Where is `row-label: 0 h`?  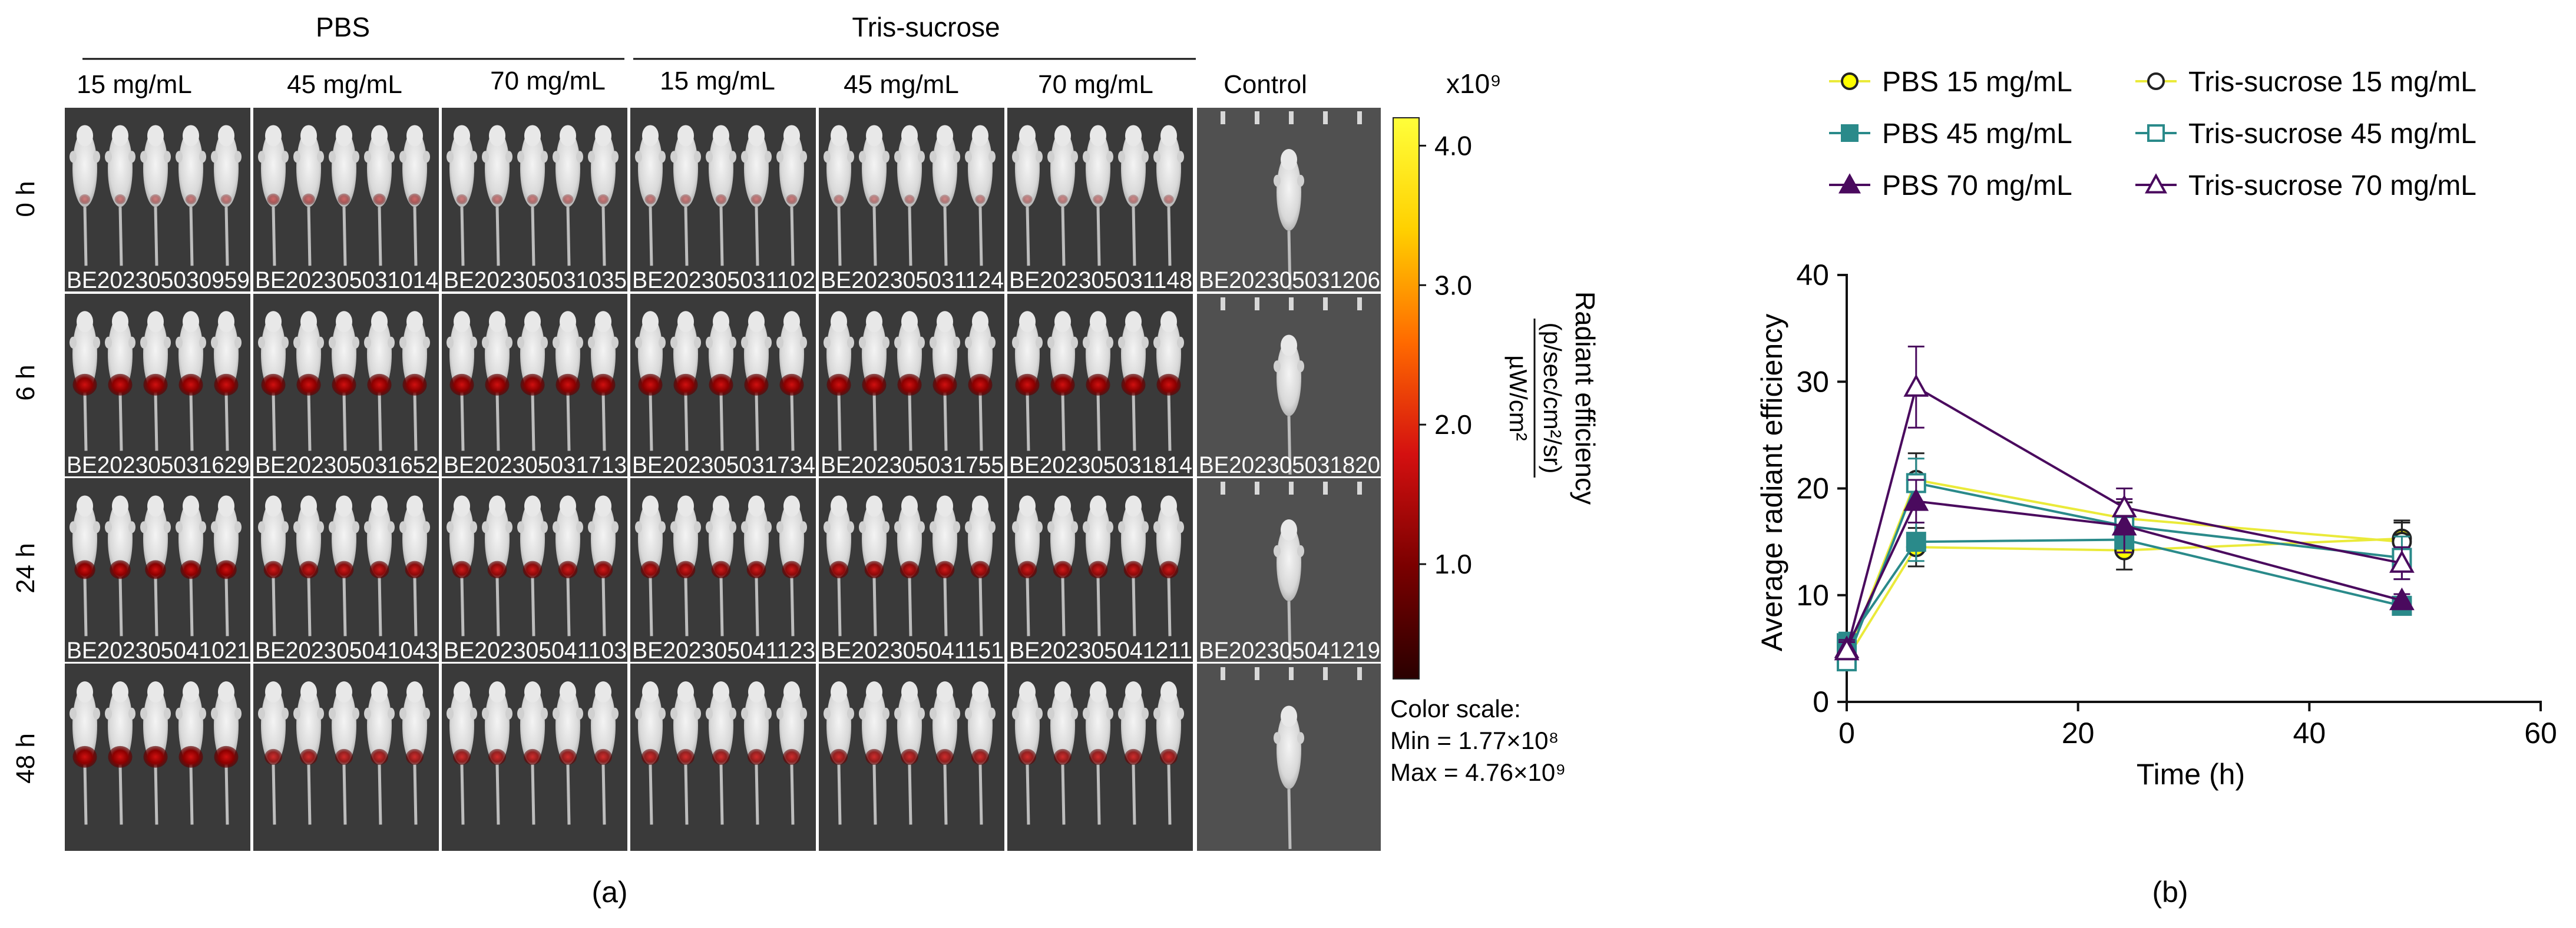 row-label: 0 h is located at coordinates (25, 199).